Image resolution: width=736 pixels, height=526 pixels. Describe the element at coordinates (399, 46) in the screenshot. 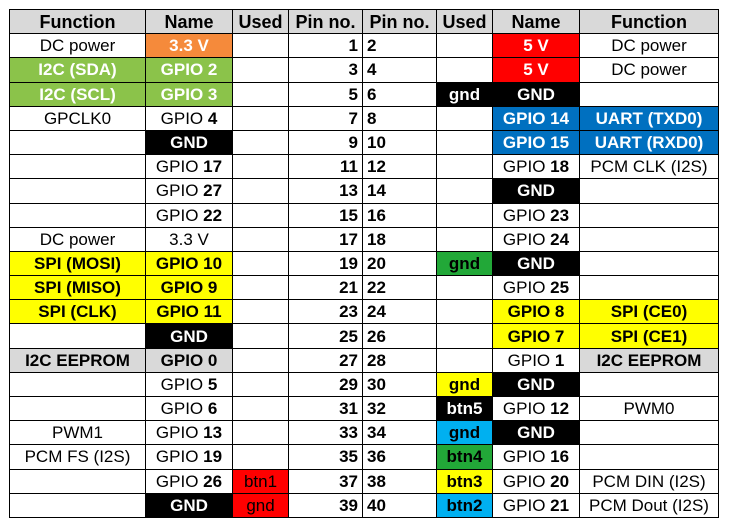

I see `right-pin-number: 2` at that location.